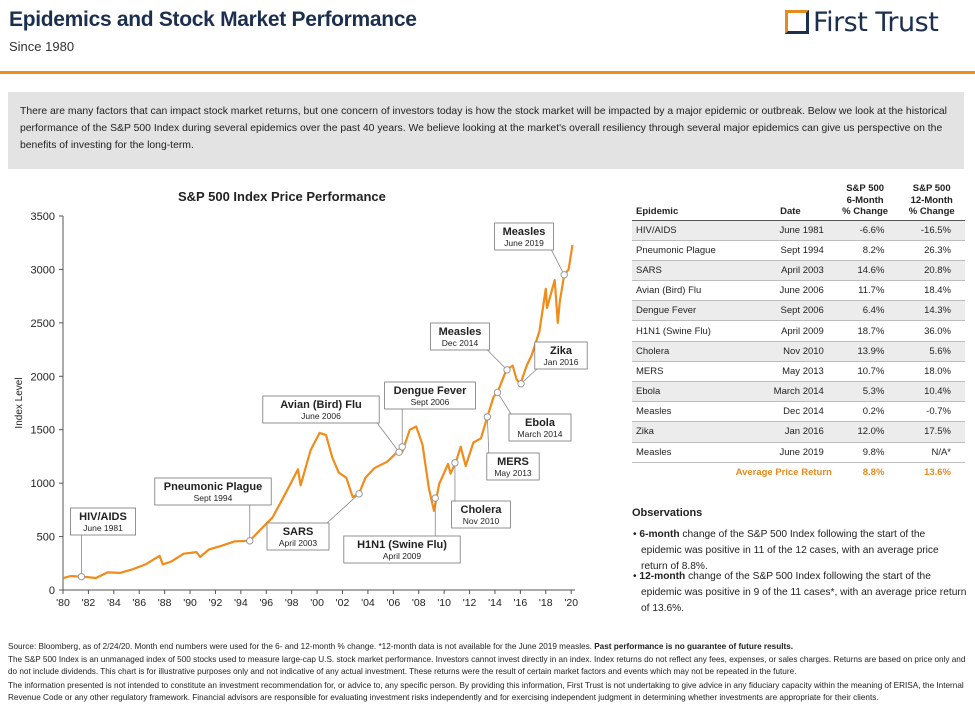  I want to click on col-header-epidemic: Epidemic, so click(690, 202).